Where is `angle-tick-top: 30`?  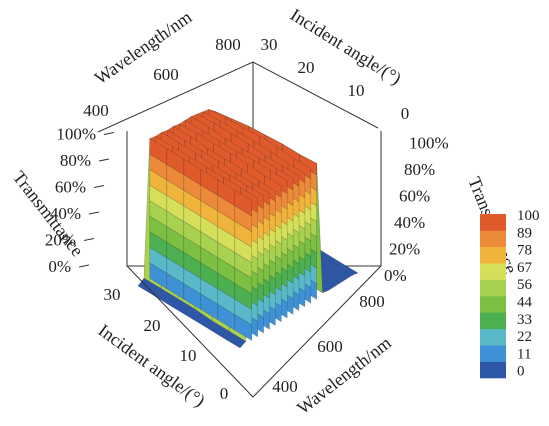 angle-tick-top: 30 is located at coordinates (269, 44).